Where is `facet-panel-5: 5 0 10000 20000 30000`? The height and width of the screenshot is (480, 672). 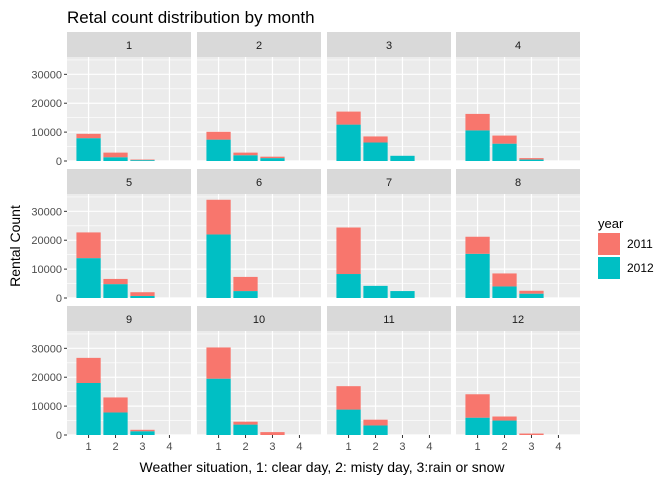
facet-panel-5: 5 0 10000 20000 30000 is located at coordinates (111, 237).